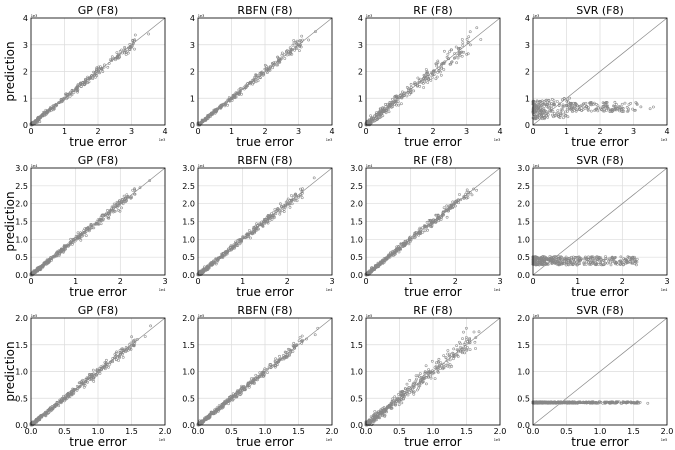 The image size is (675, 450). Describe the element at coordinates (131, 131) in the screenshot. I see `chart-0-xtick-label-3: 3` at that location.